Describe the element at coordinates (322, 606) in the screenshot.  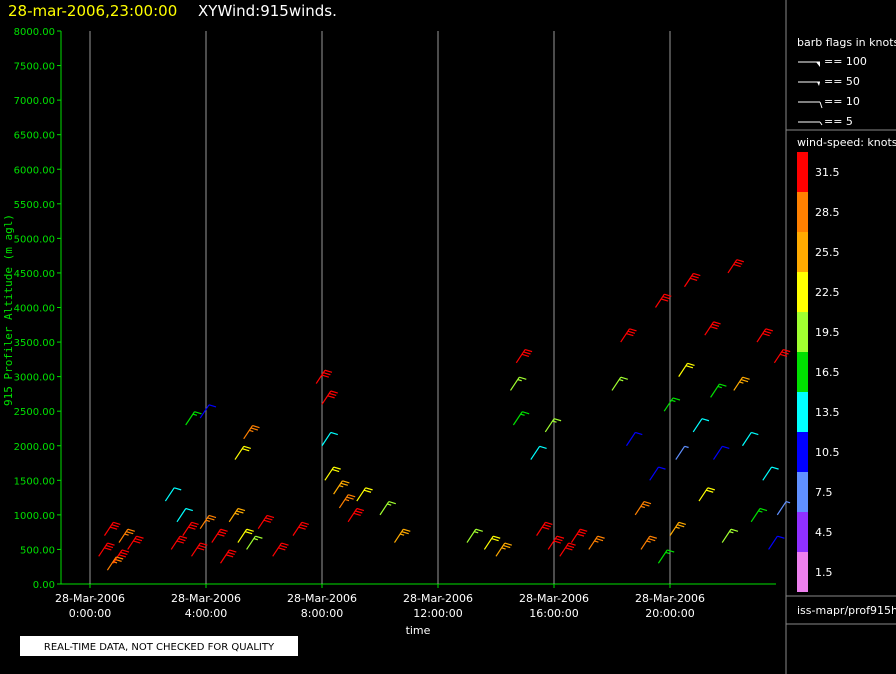
I see `x-tick-label: 28-Mar-2006 8:00:00` at that location.